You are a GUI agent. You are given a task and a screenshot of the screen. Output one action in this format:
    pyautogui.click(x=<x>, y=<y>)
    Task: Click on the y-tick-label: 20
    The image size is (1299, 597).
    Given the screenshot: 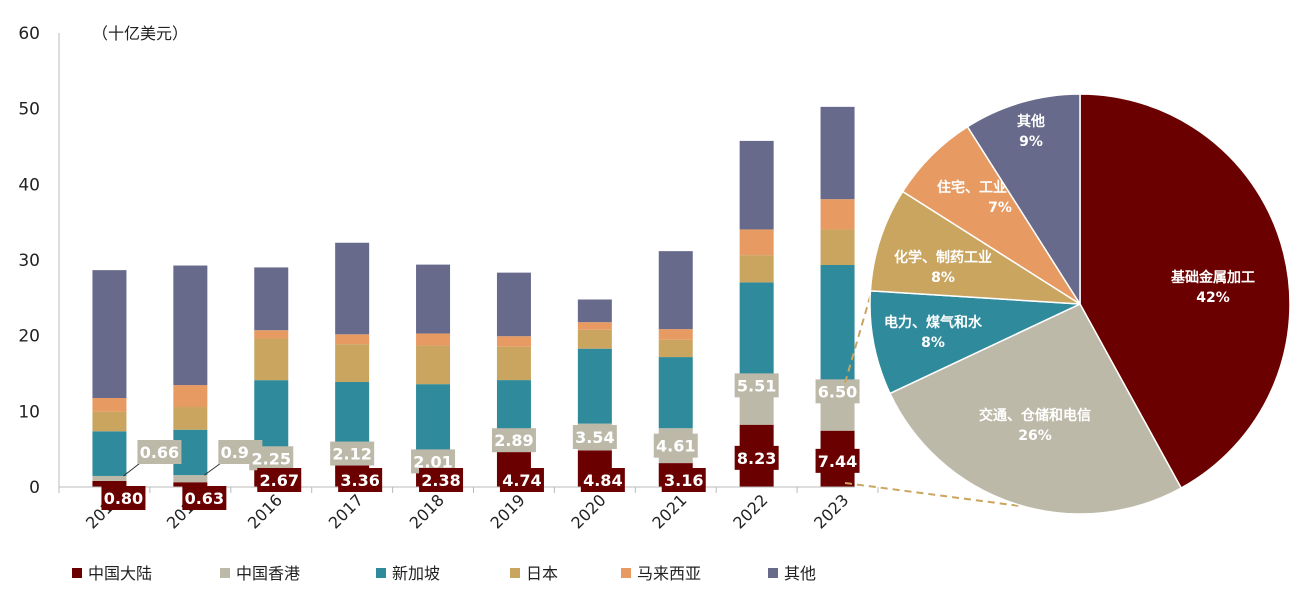 What is the action you would take?
    pyautogui.click(x=29, y=337)
    